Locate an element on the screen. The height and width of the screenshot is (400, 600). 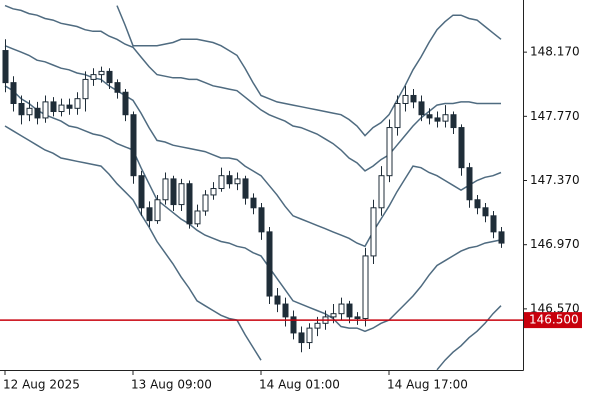
x-tick-label: 13 Aug 09:00 is located at coordinates (171, 385).